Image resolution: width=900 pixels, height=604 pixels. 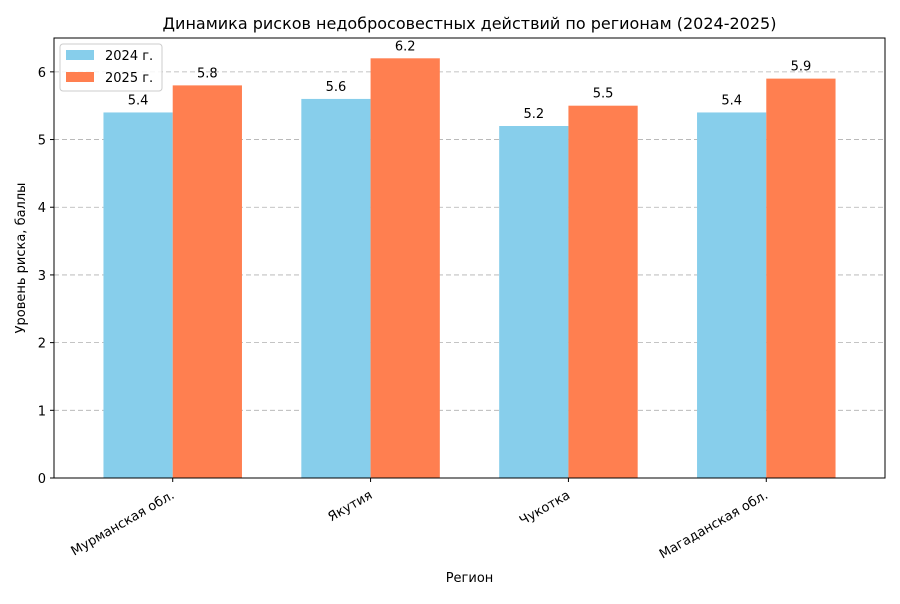 I want to click on legend-swatch-2024, so click(x=80, y=55).